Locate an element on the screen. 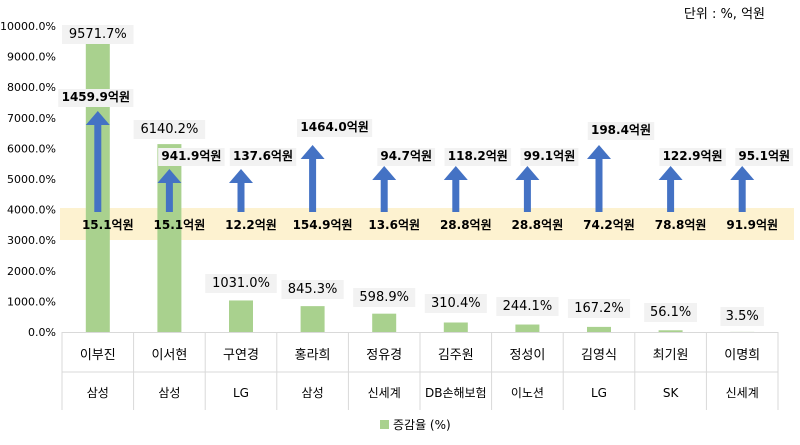  amount-after-label: 99.1억원 is located at coordinates (550, 156).